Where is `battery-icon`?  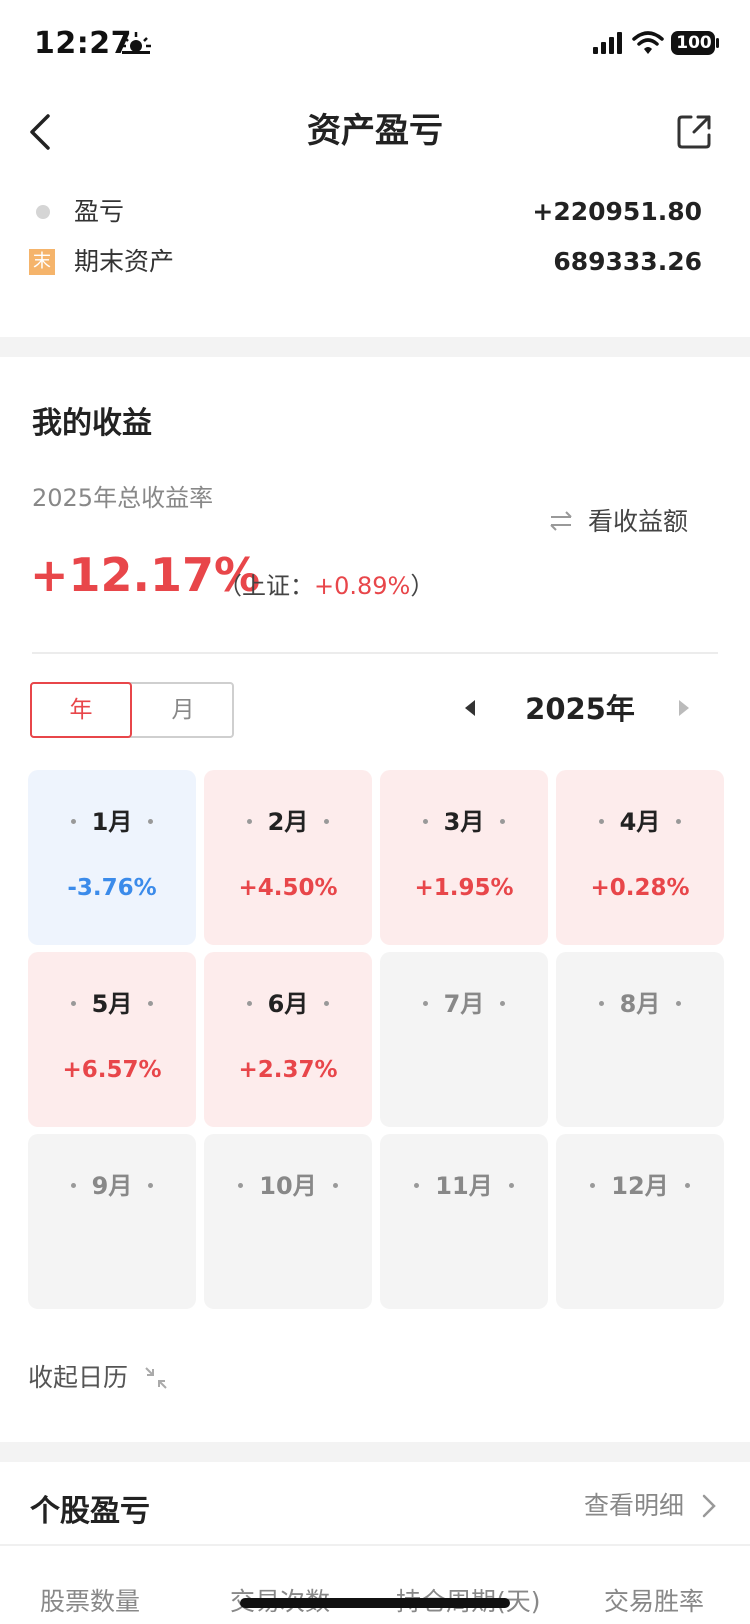
battery-icon is located at coordinates (695, 43).